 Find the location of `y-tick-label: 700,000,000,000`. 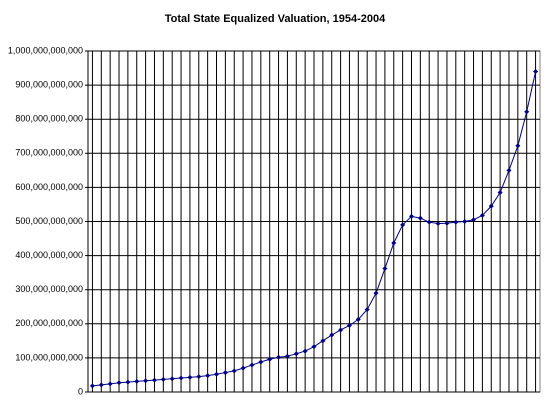

y-tick-label: 700,000,000,000 is located at coordinates (49, 153).